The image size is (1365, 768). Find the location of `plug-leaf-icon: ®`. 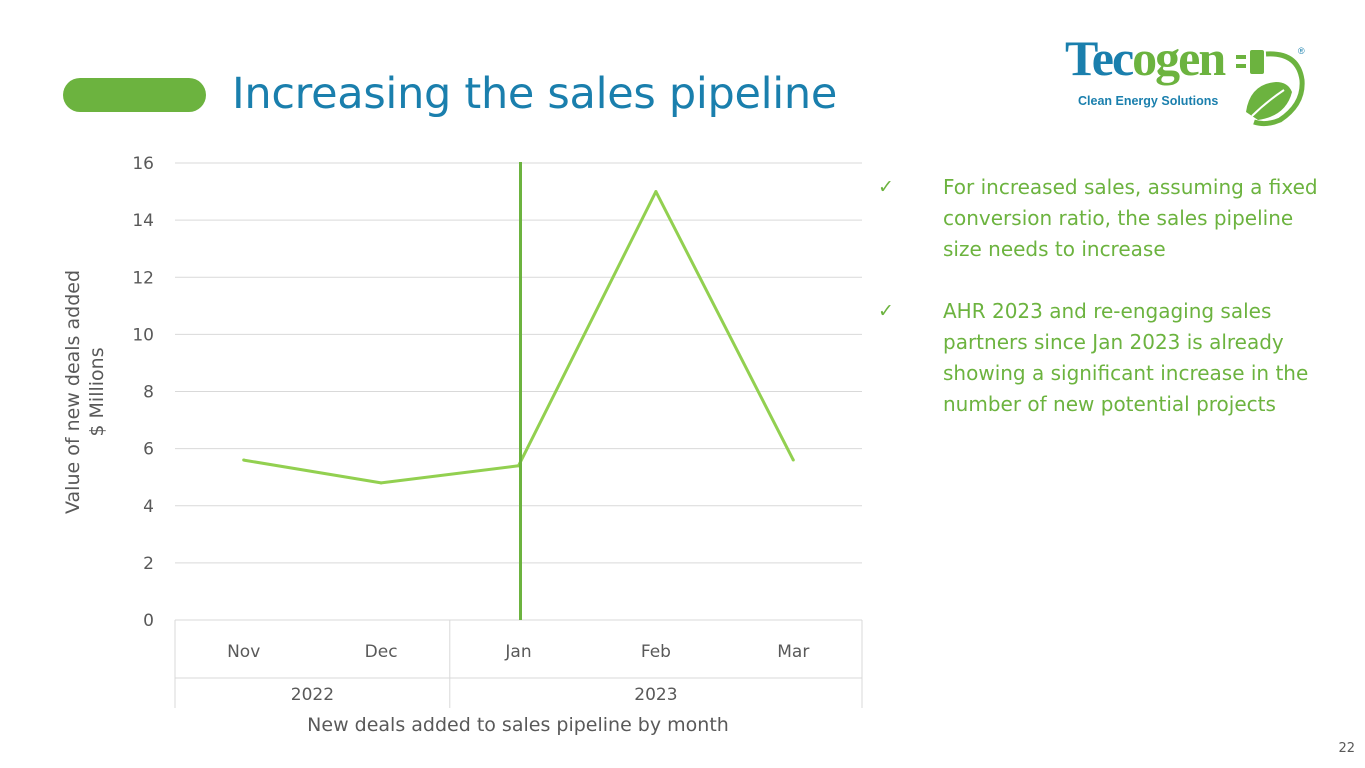

plug-leaf-icon: ® is located at coordinates (1270, 86).